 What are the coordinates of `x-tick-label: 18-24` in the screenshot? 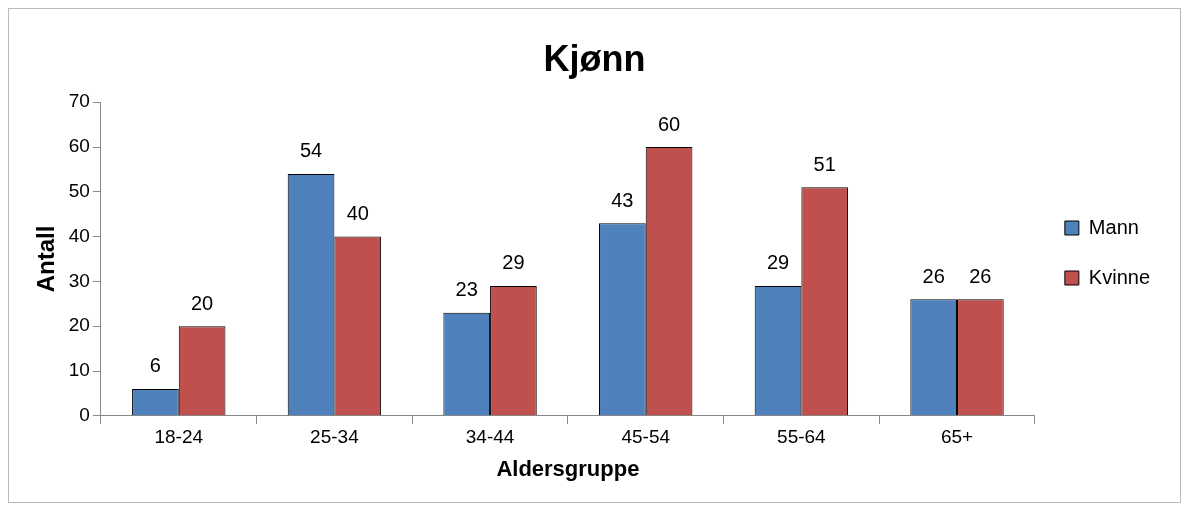 It's located at (179, 437).